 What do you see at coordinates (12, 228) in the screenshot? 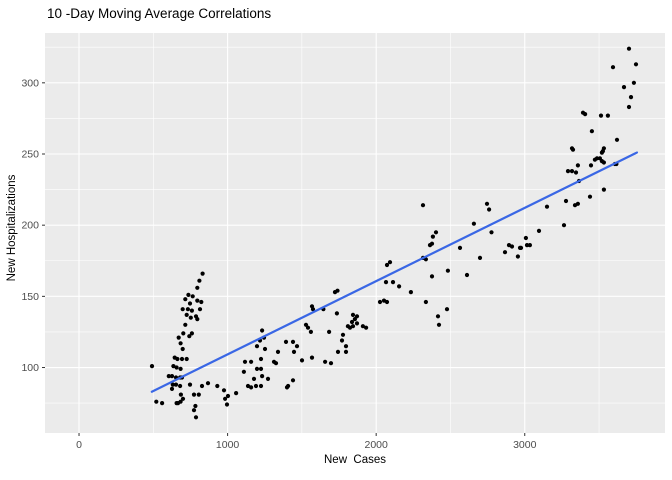
I see `y-axis-title: New Hospitalizations` at bounding box center [12, 228].